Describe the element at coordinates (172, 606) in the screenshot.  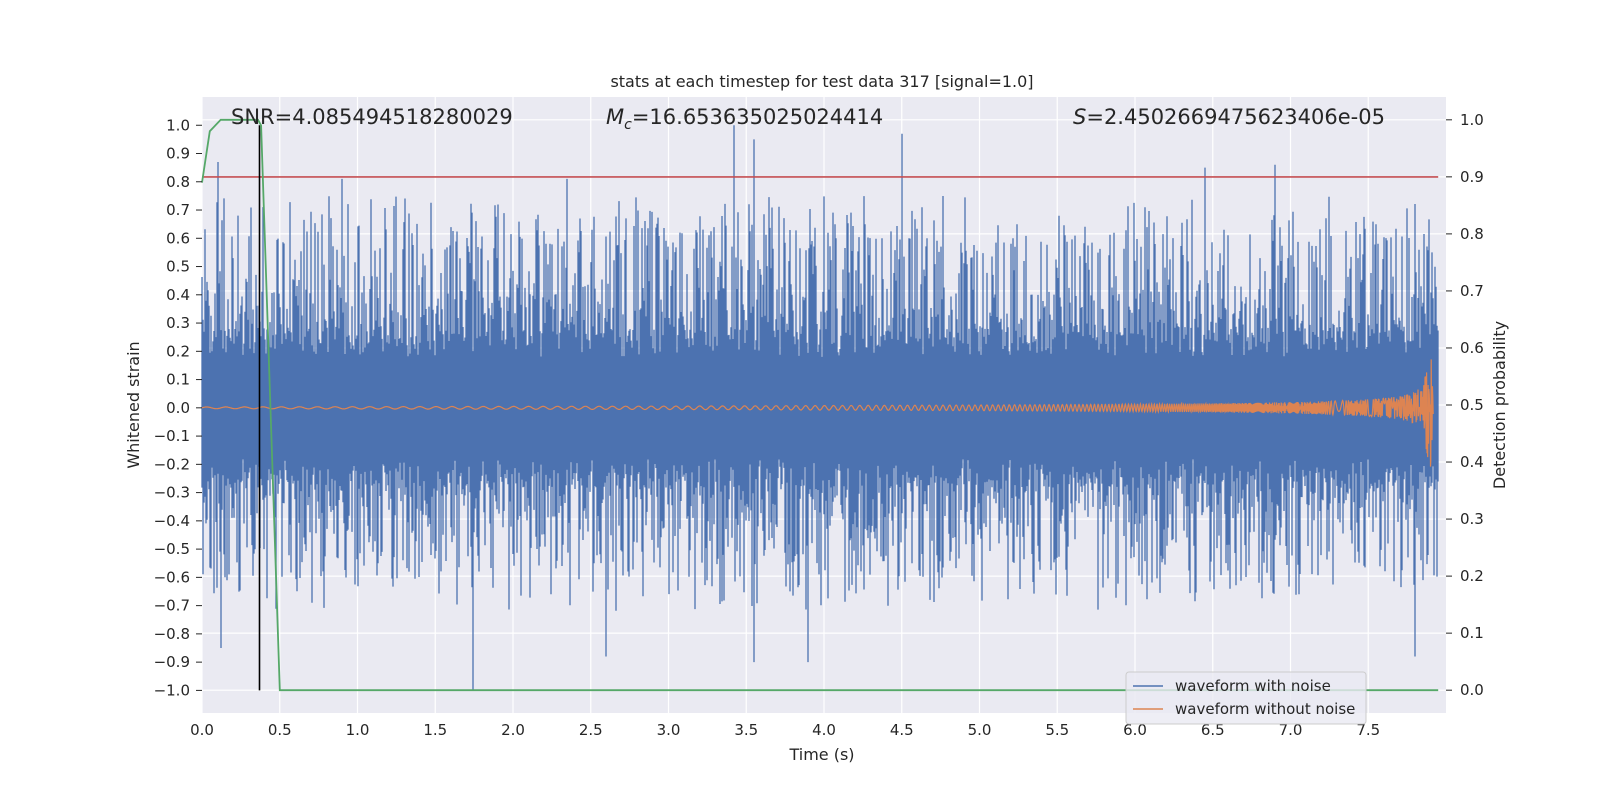
I see `left-y-tick-label: −0.7` at that location.